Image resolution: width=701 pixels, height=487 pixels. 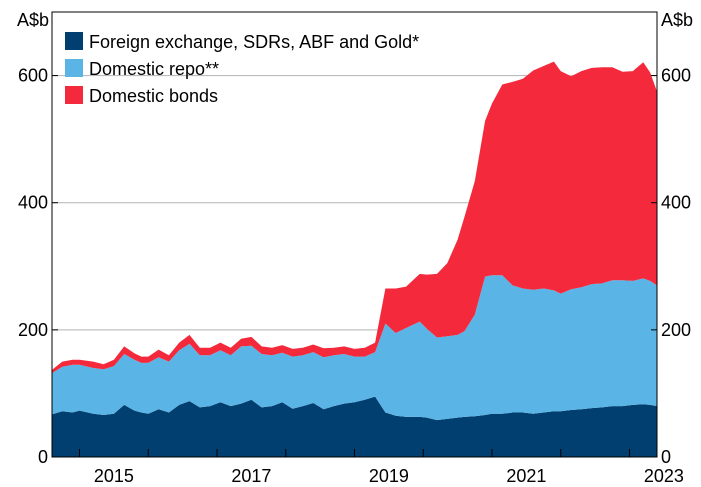 I want to click on legend-swatch-foreign-exchange, so click(x=74, y=41).